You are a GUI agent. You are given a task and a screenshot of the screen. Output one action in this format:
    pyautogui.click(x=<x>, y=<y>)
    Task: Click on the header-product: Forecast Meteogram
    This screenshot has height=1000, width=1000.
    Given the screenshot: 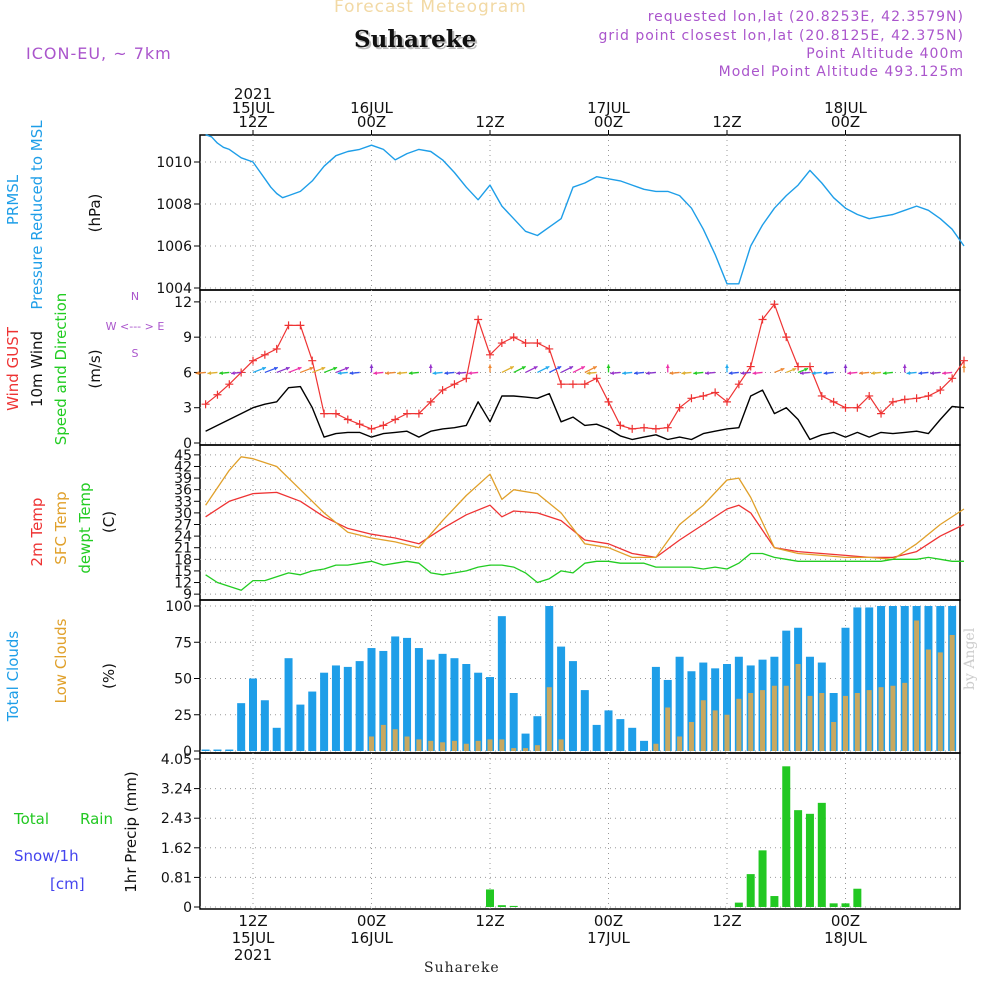 What is the action you would take?
    pyautogui.click(x=430, y=8)
    